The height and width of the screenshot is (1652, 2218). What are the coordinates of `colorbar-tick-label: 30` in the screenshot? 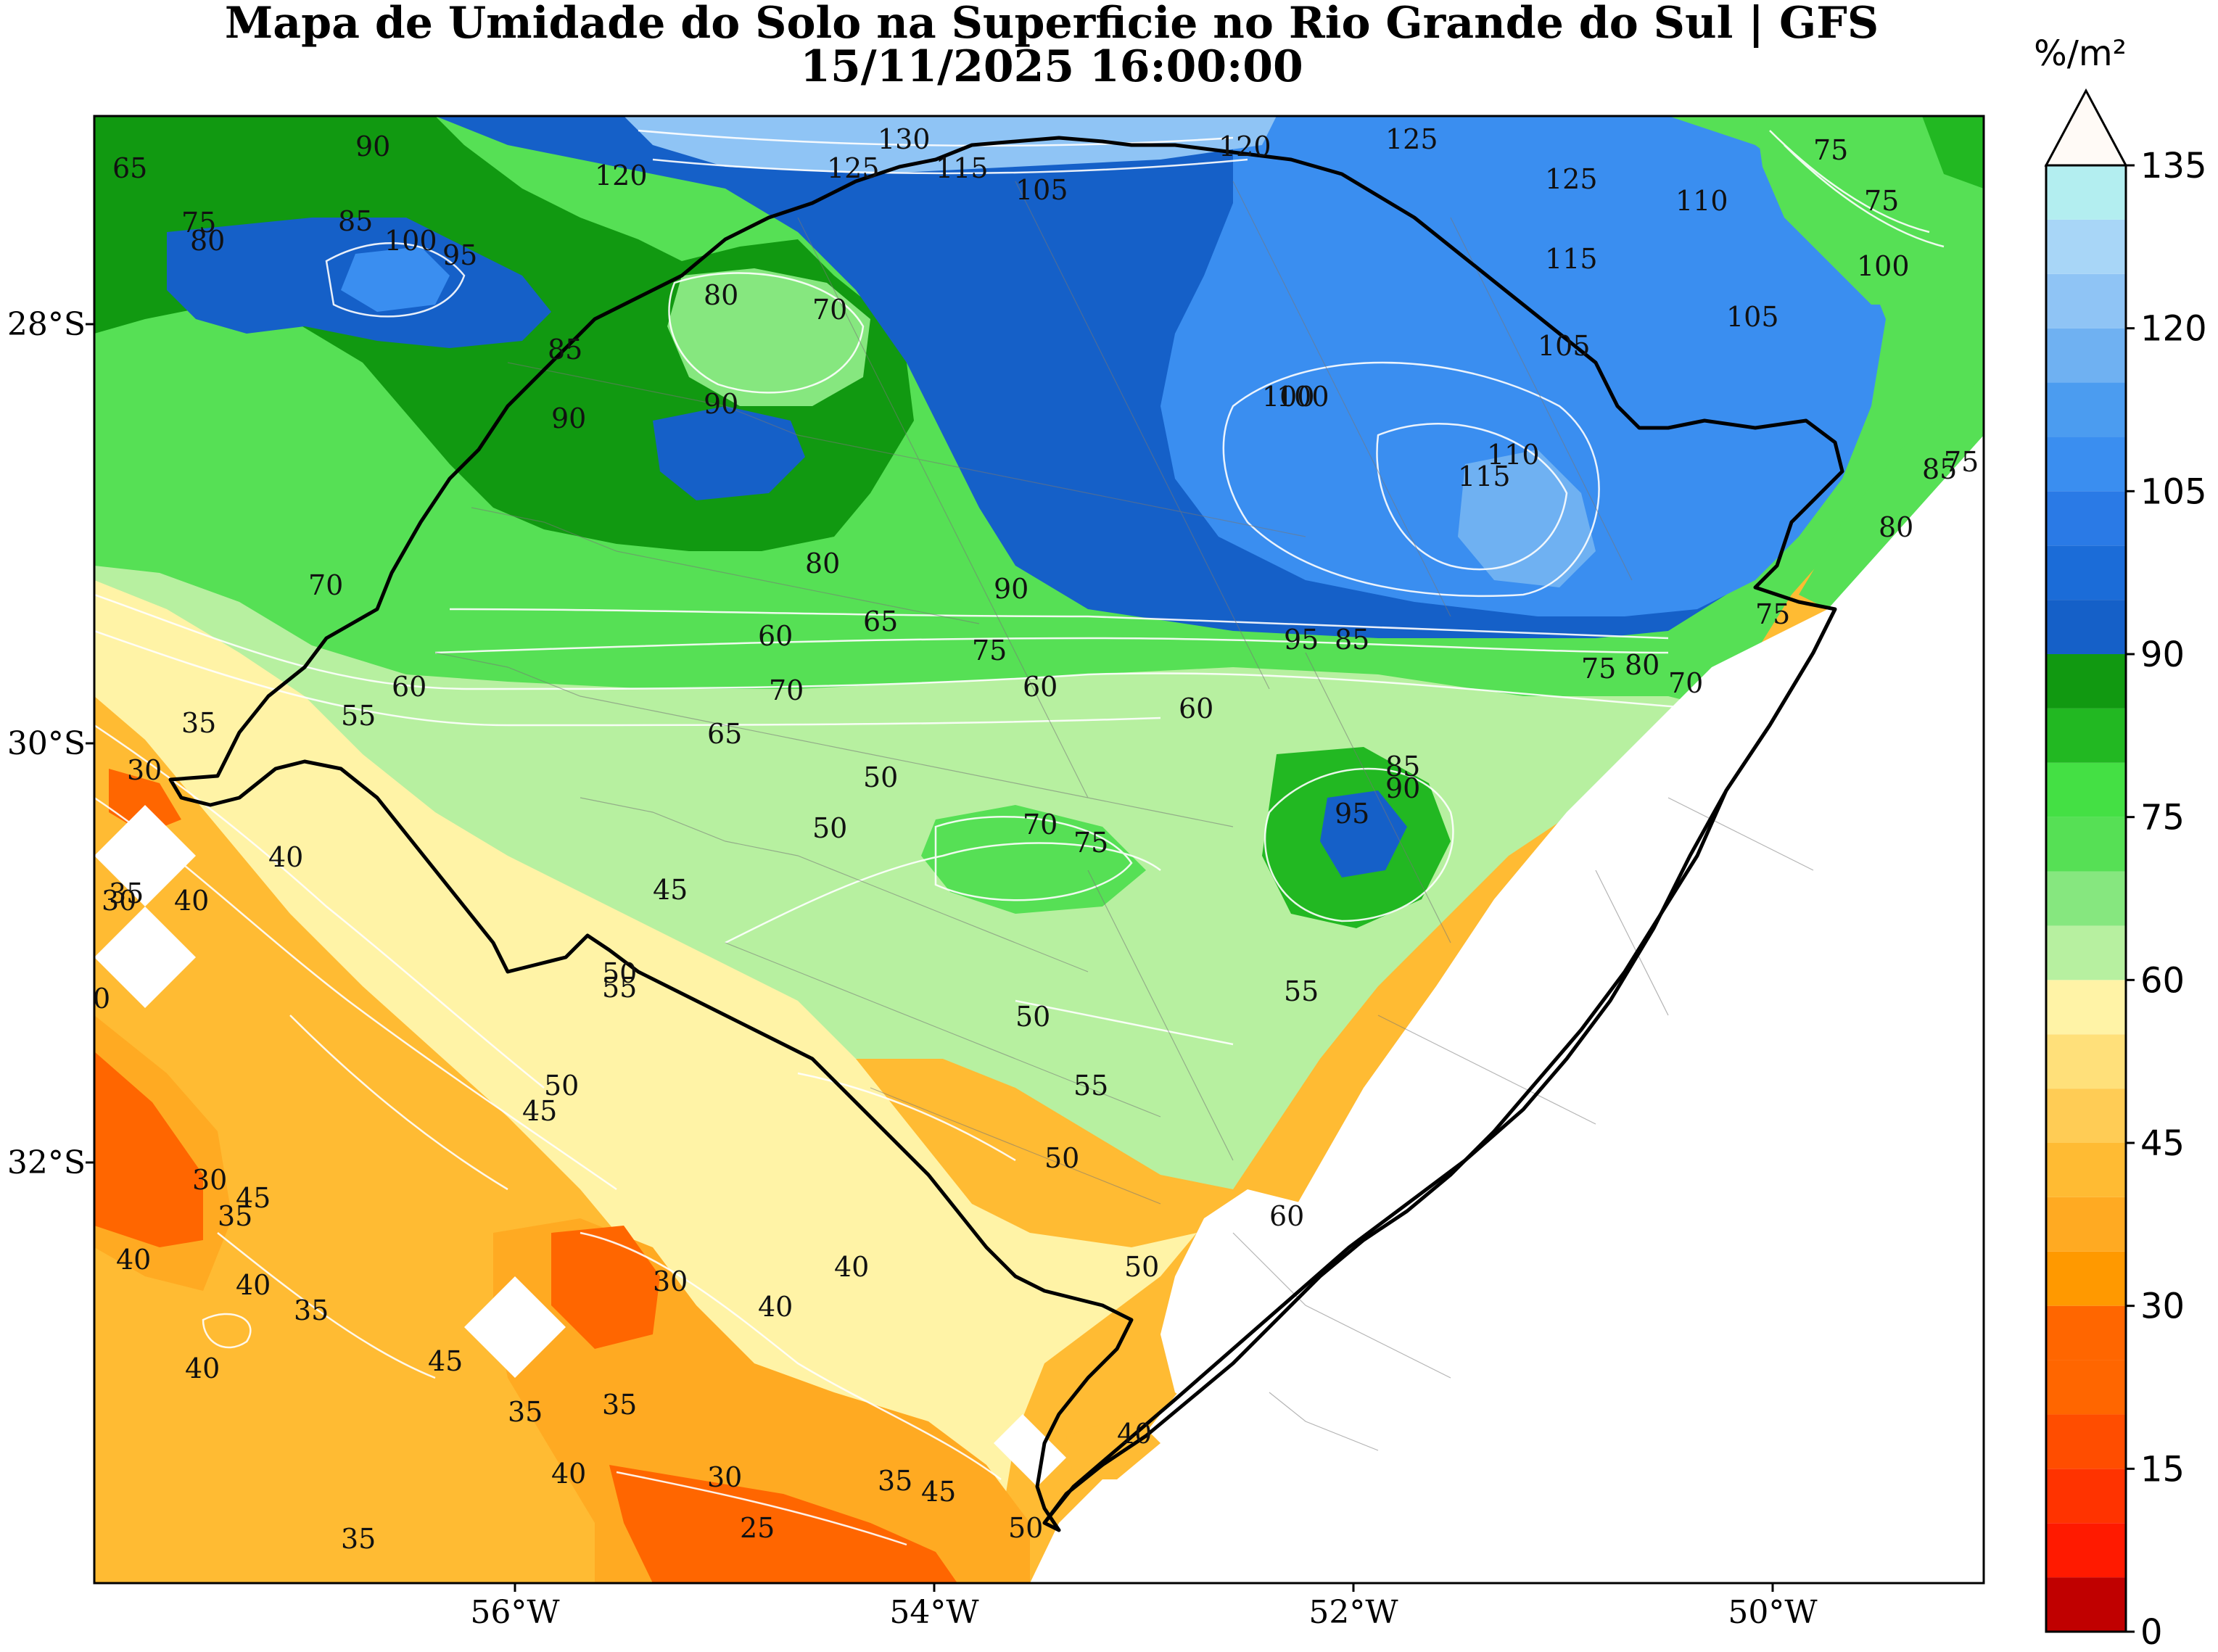 It's located at (2162, 1307).